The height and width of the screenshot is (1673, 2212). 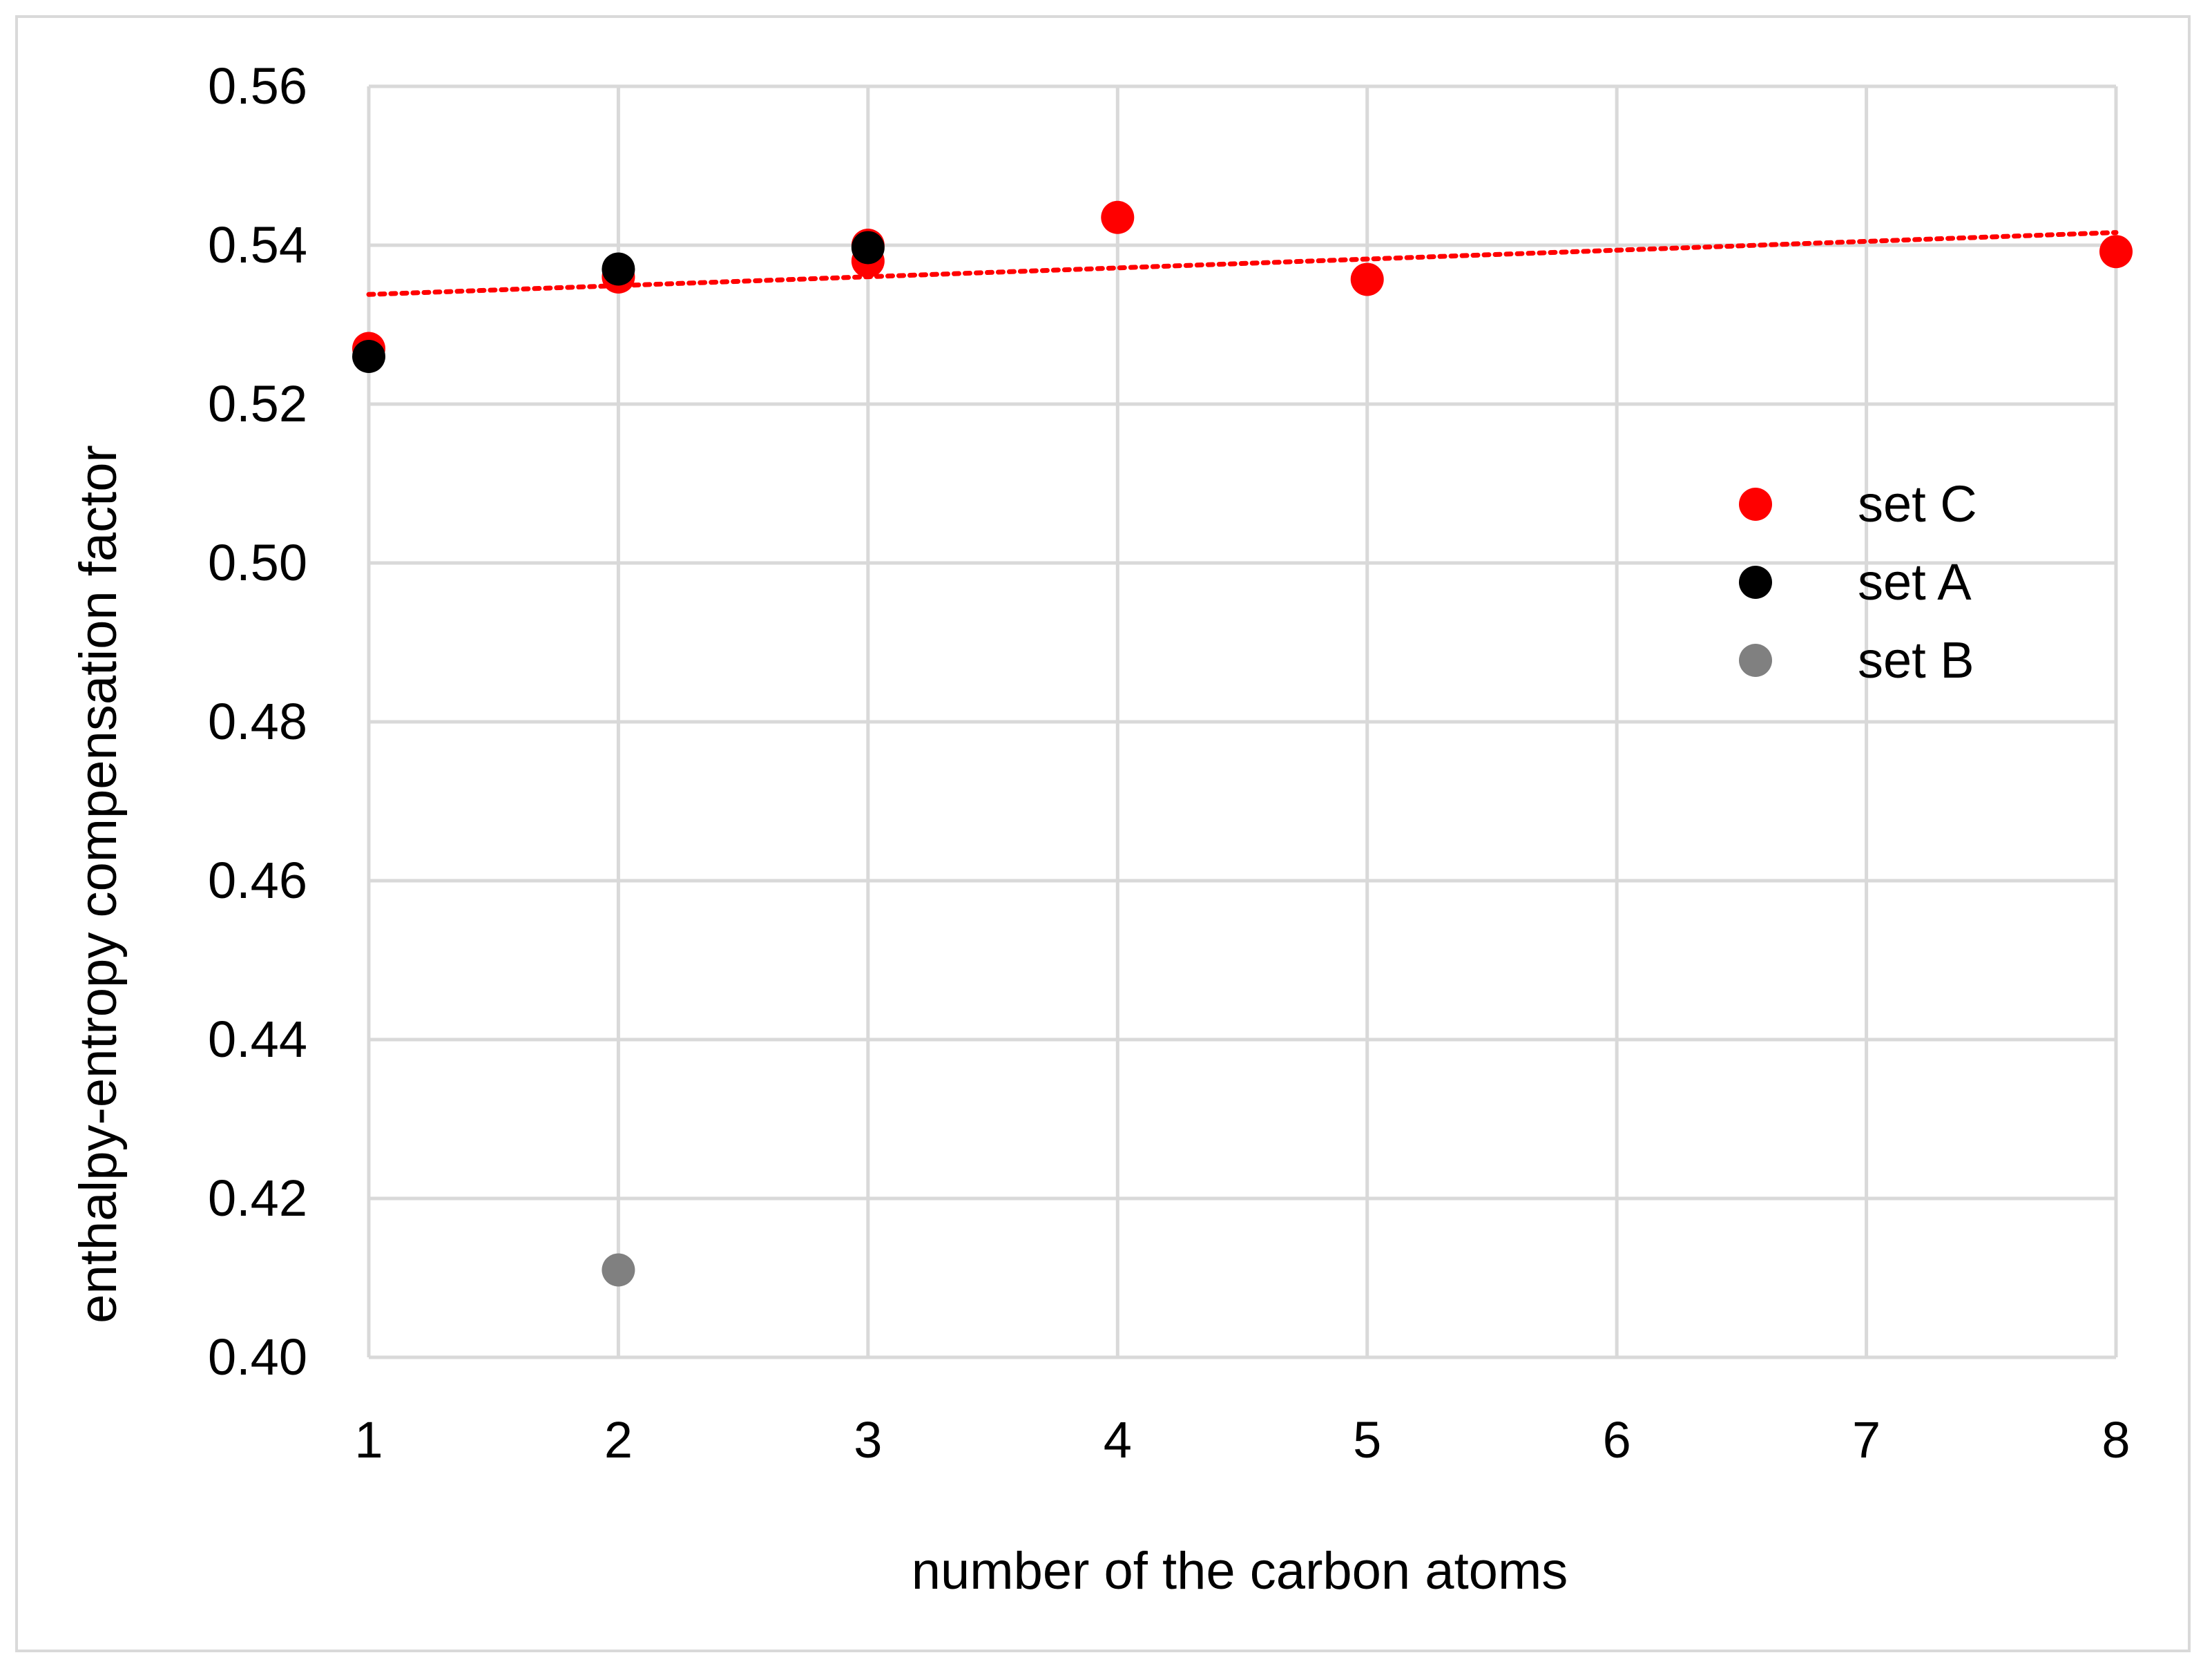 I want to click on legend-label-0: set C, so click(x=1918, y=504).